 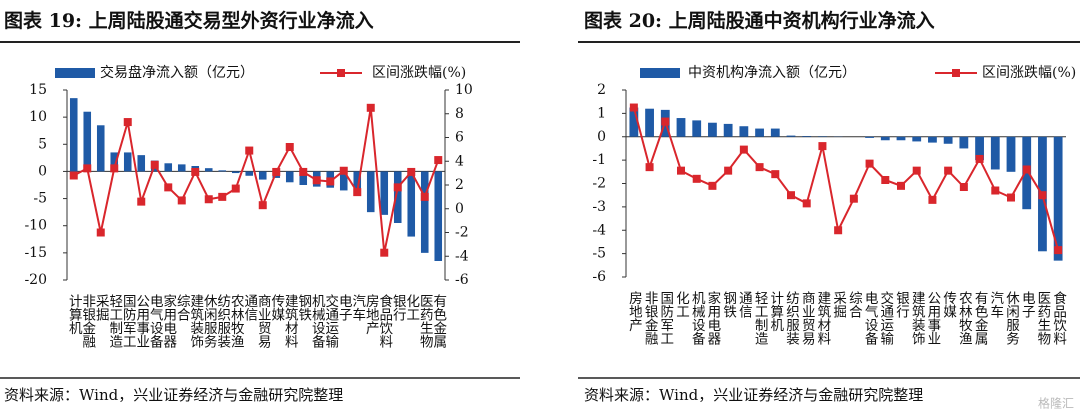 What do you see at coordinates (599, 230) in the screenshot?
I see `y-tick-label: -4` at bounding box center [599, 230].